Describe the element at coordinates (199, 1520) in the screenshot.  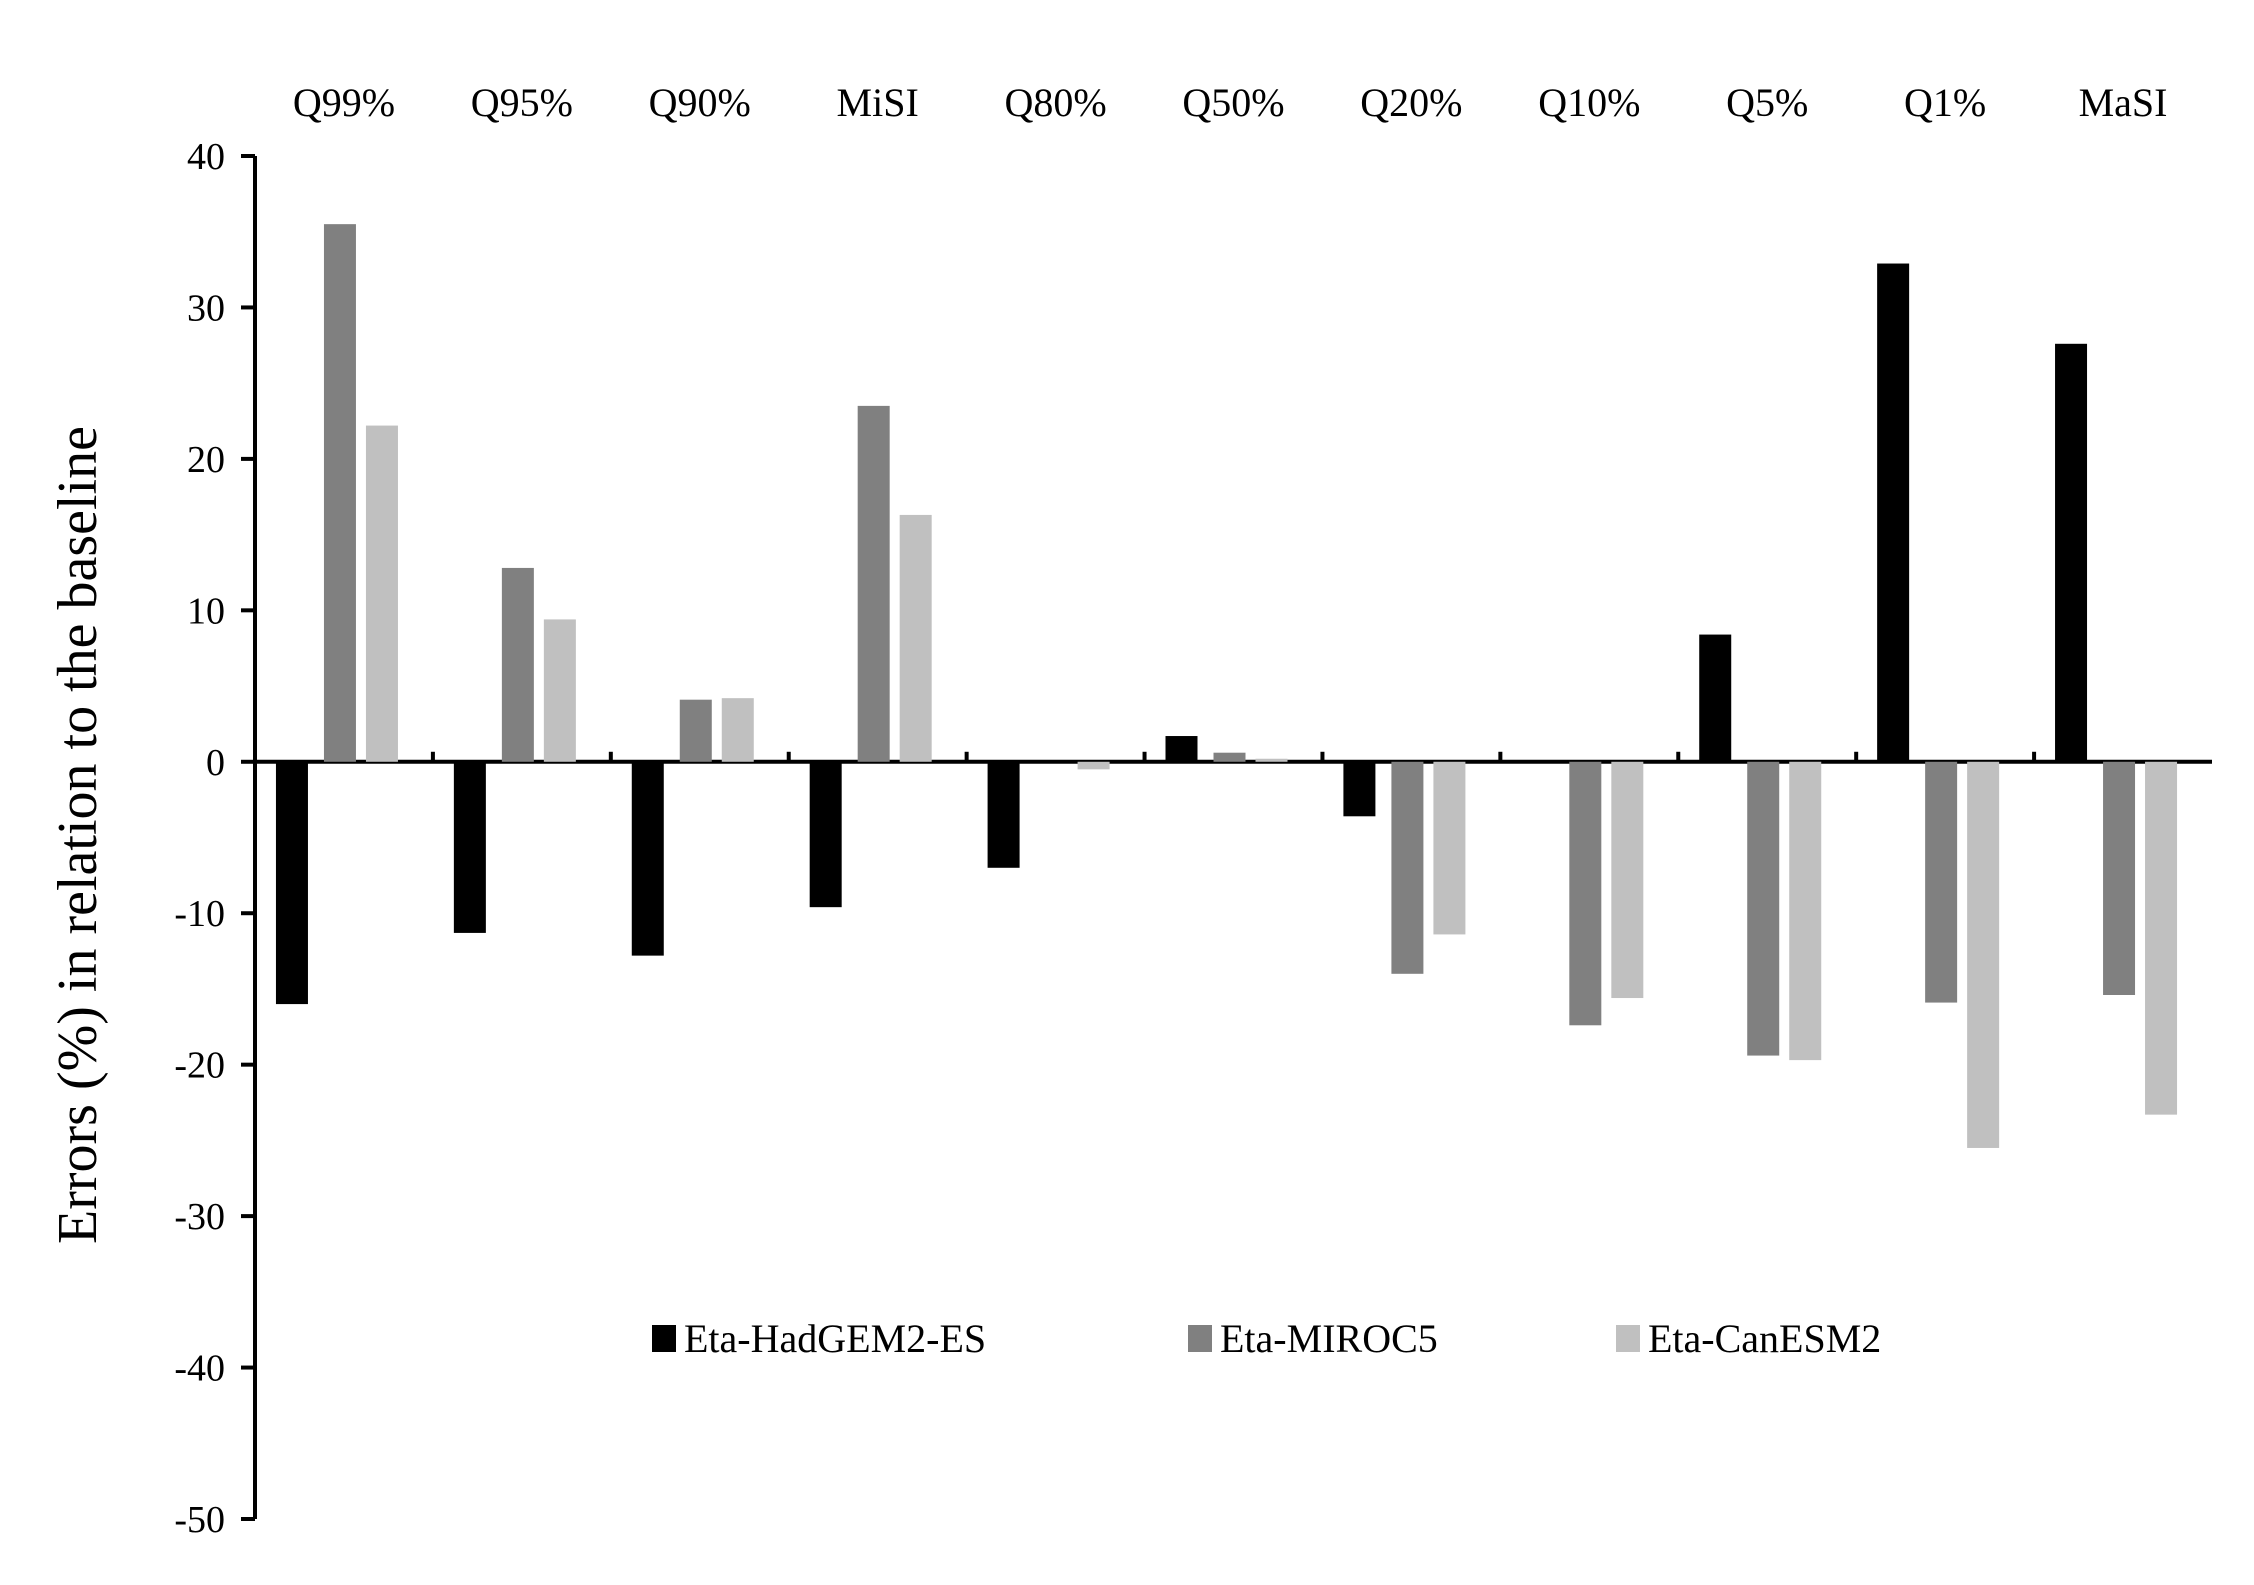
I see `y-tick-label: -50` at that location.